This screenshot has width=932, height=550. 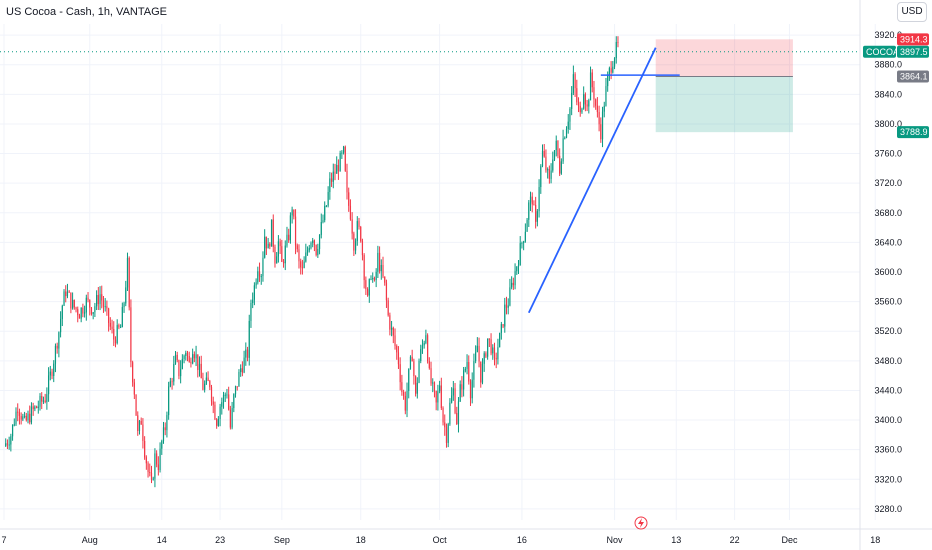 What do you see at coordinates (641, 523) in the screenshot?
I see `lightning-bolt-icon` at bounding box center [641, 523].